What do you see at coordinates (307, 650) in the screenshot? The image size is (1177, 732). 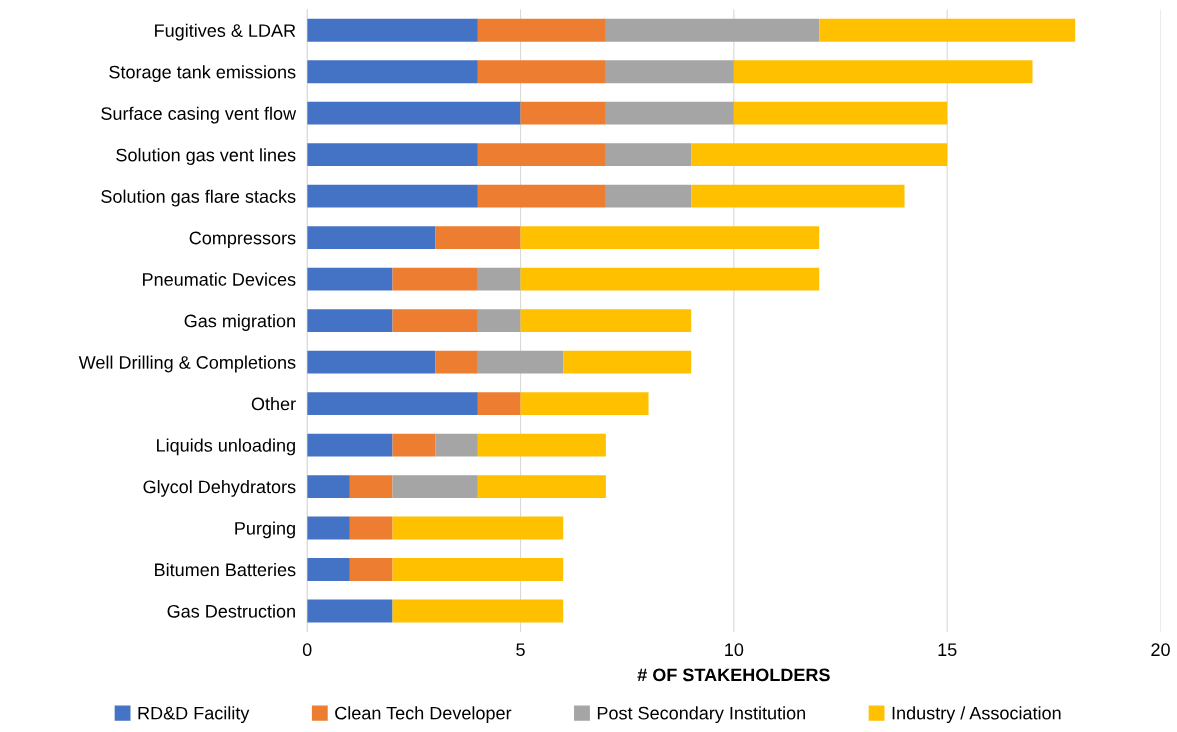 I see `x-tick-label: 0` at bounding box center [307, 650].